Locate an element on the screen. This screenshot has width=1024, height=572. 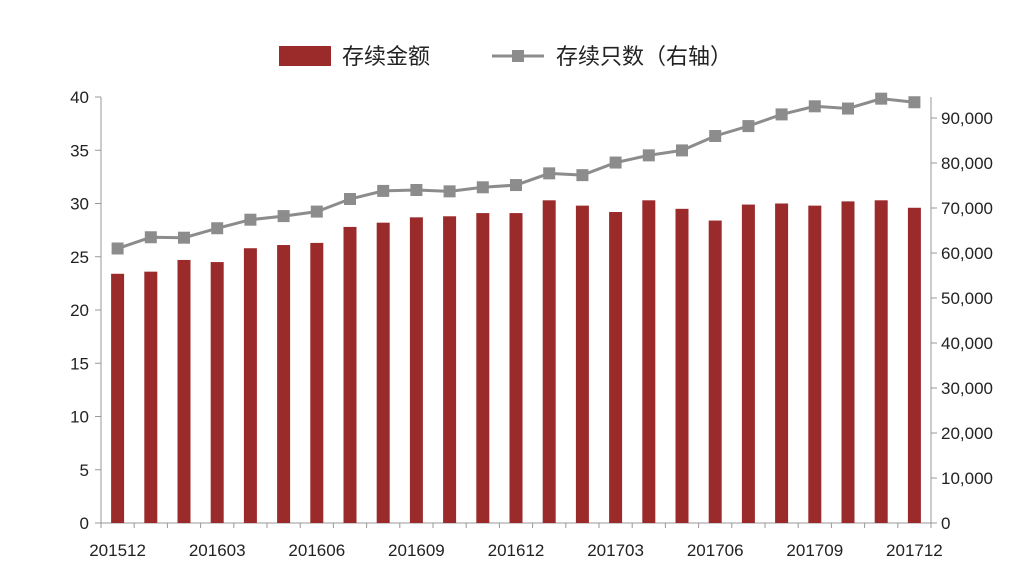
y-right-tick-label: 90,000 is located at coordinates (967, 118).